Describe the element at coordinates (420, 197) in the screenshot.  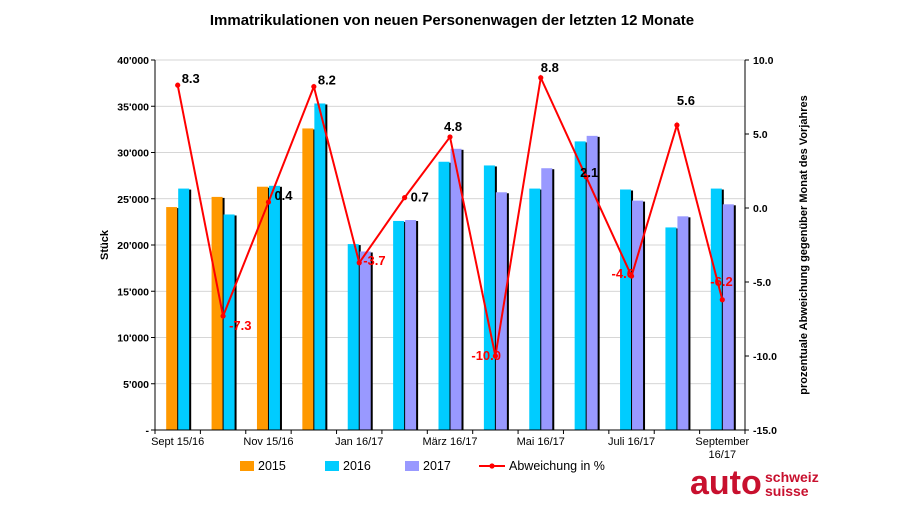
I see `data-label: 0.7` at that location.